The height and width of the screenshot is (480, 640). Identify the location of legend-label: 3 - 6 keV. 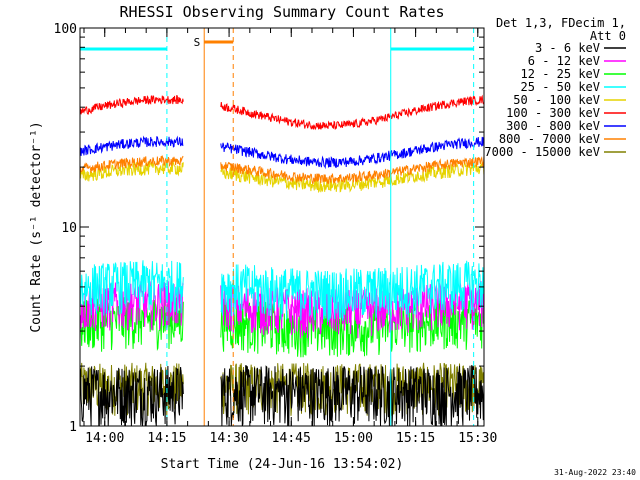
(567, 48).